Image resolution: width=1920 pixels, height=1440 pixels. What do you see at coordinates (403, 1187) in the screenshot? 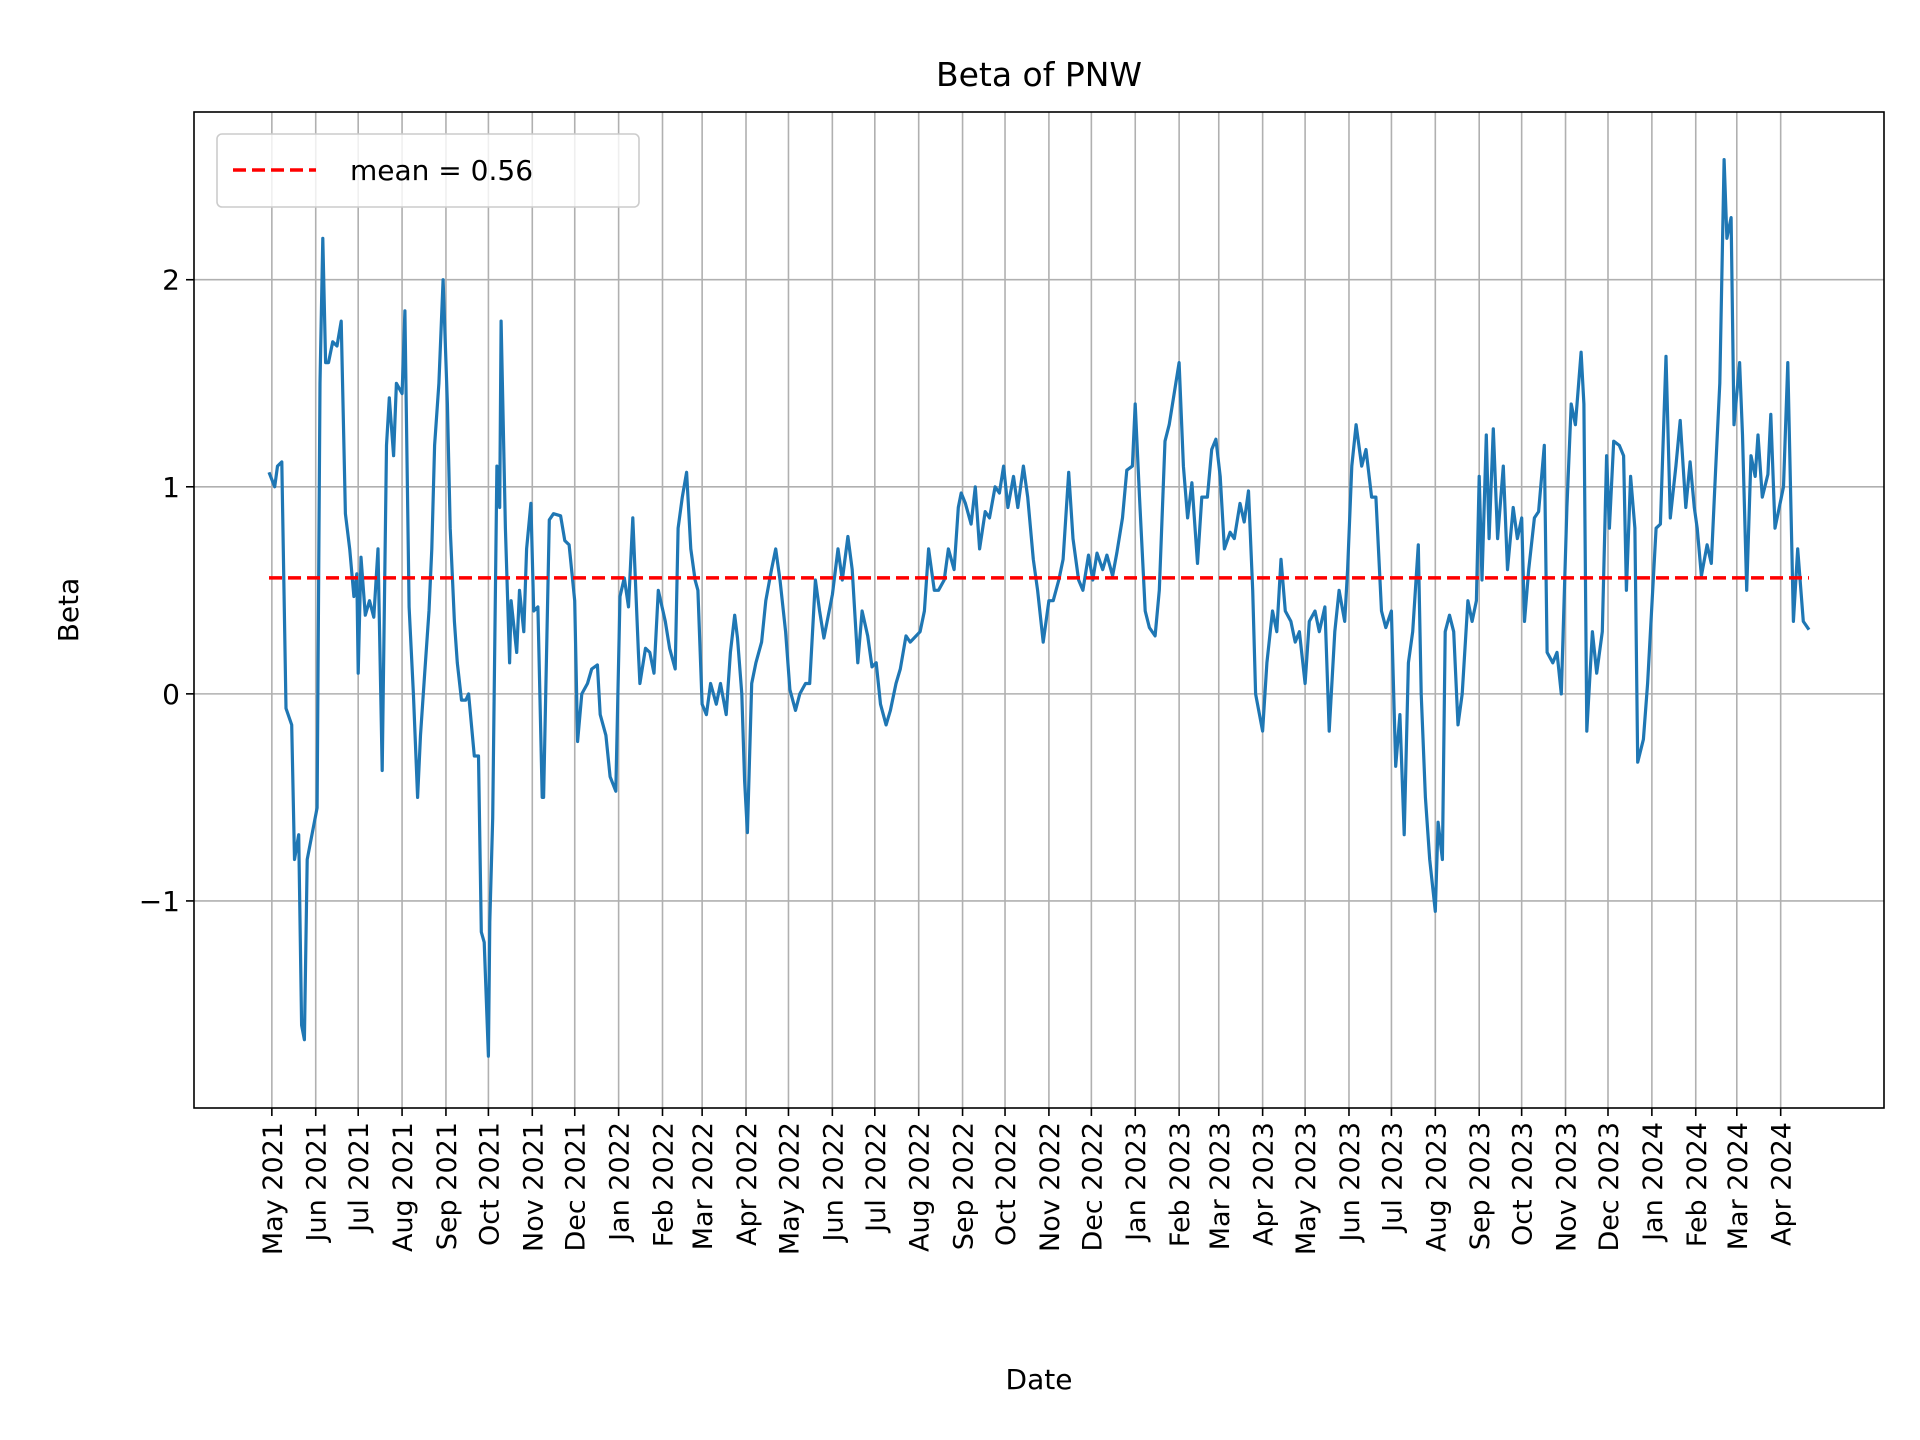
I see `x-tick-label: Aug 2021` at bounding box center [403, 1187].